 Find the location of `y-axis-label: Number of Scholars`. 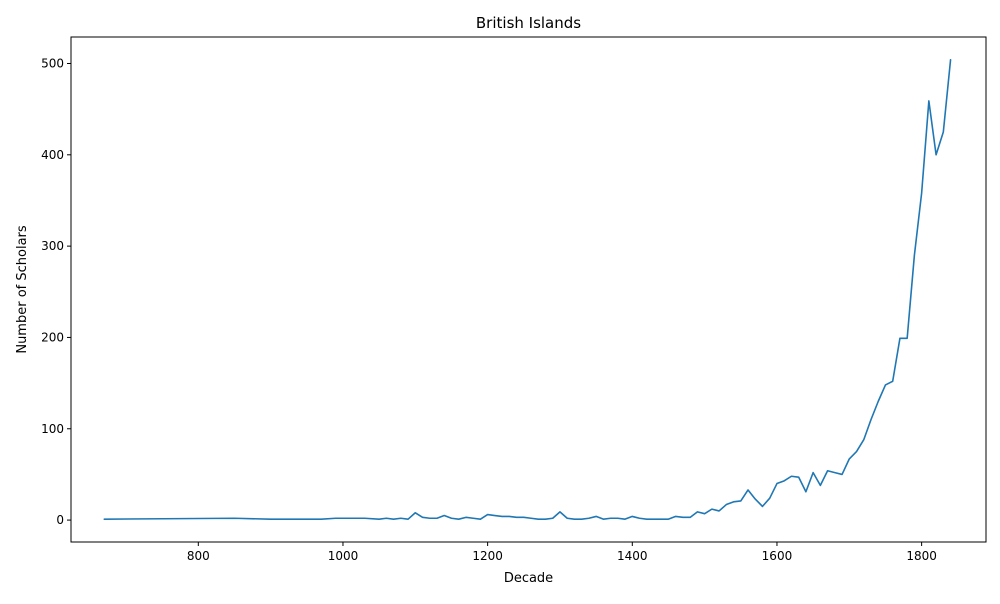

y-axis-label: Number of Scholars is located at coordinates (22, 289).